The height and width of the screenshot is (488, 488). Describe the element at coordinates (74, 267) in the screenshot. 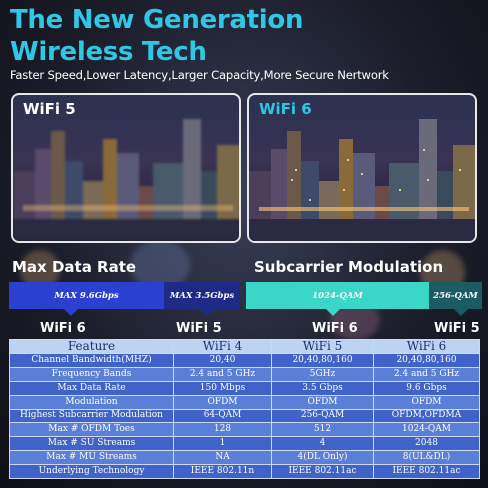

I see `max-data-rate-title: Max Data Rate` at that location.